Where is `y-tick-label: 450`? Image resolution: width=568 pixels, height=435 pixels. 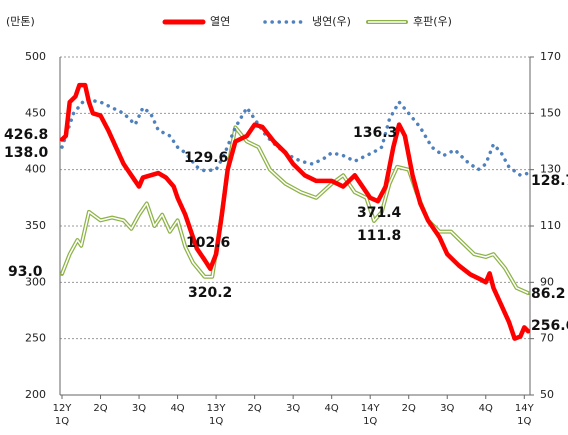
y-tick-label: 450 is located at coordinates (35, 112).